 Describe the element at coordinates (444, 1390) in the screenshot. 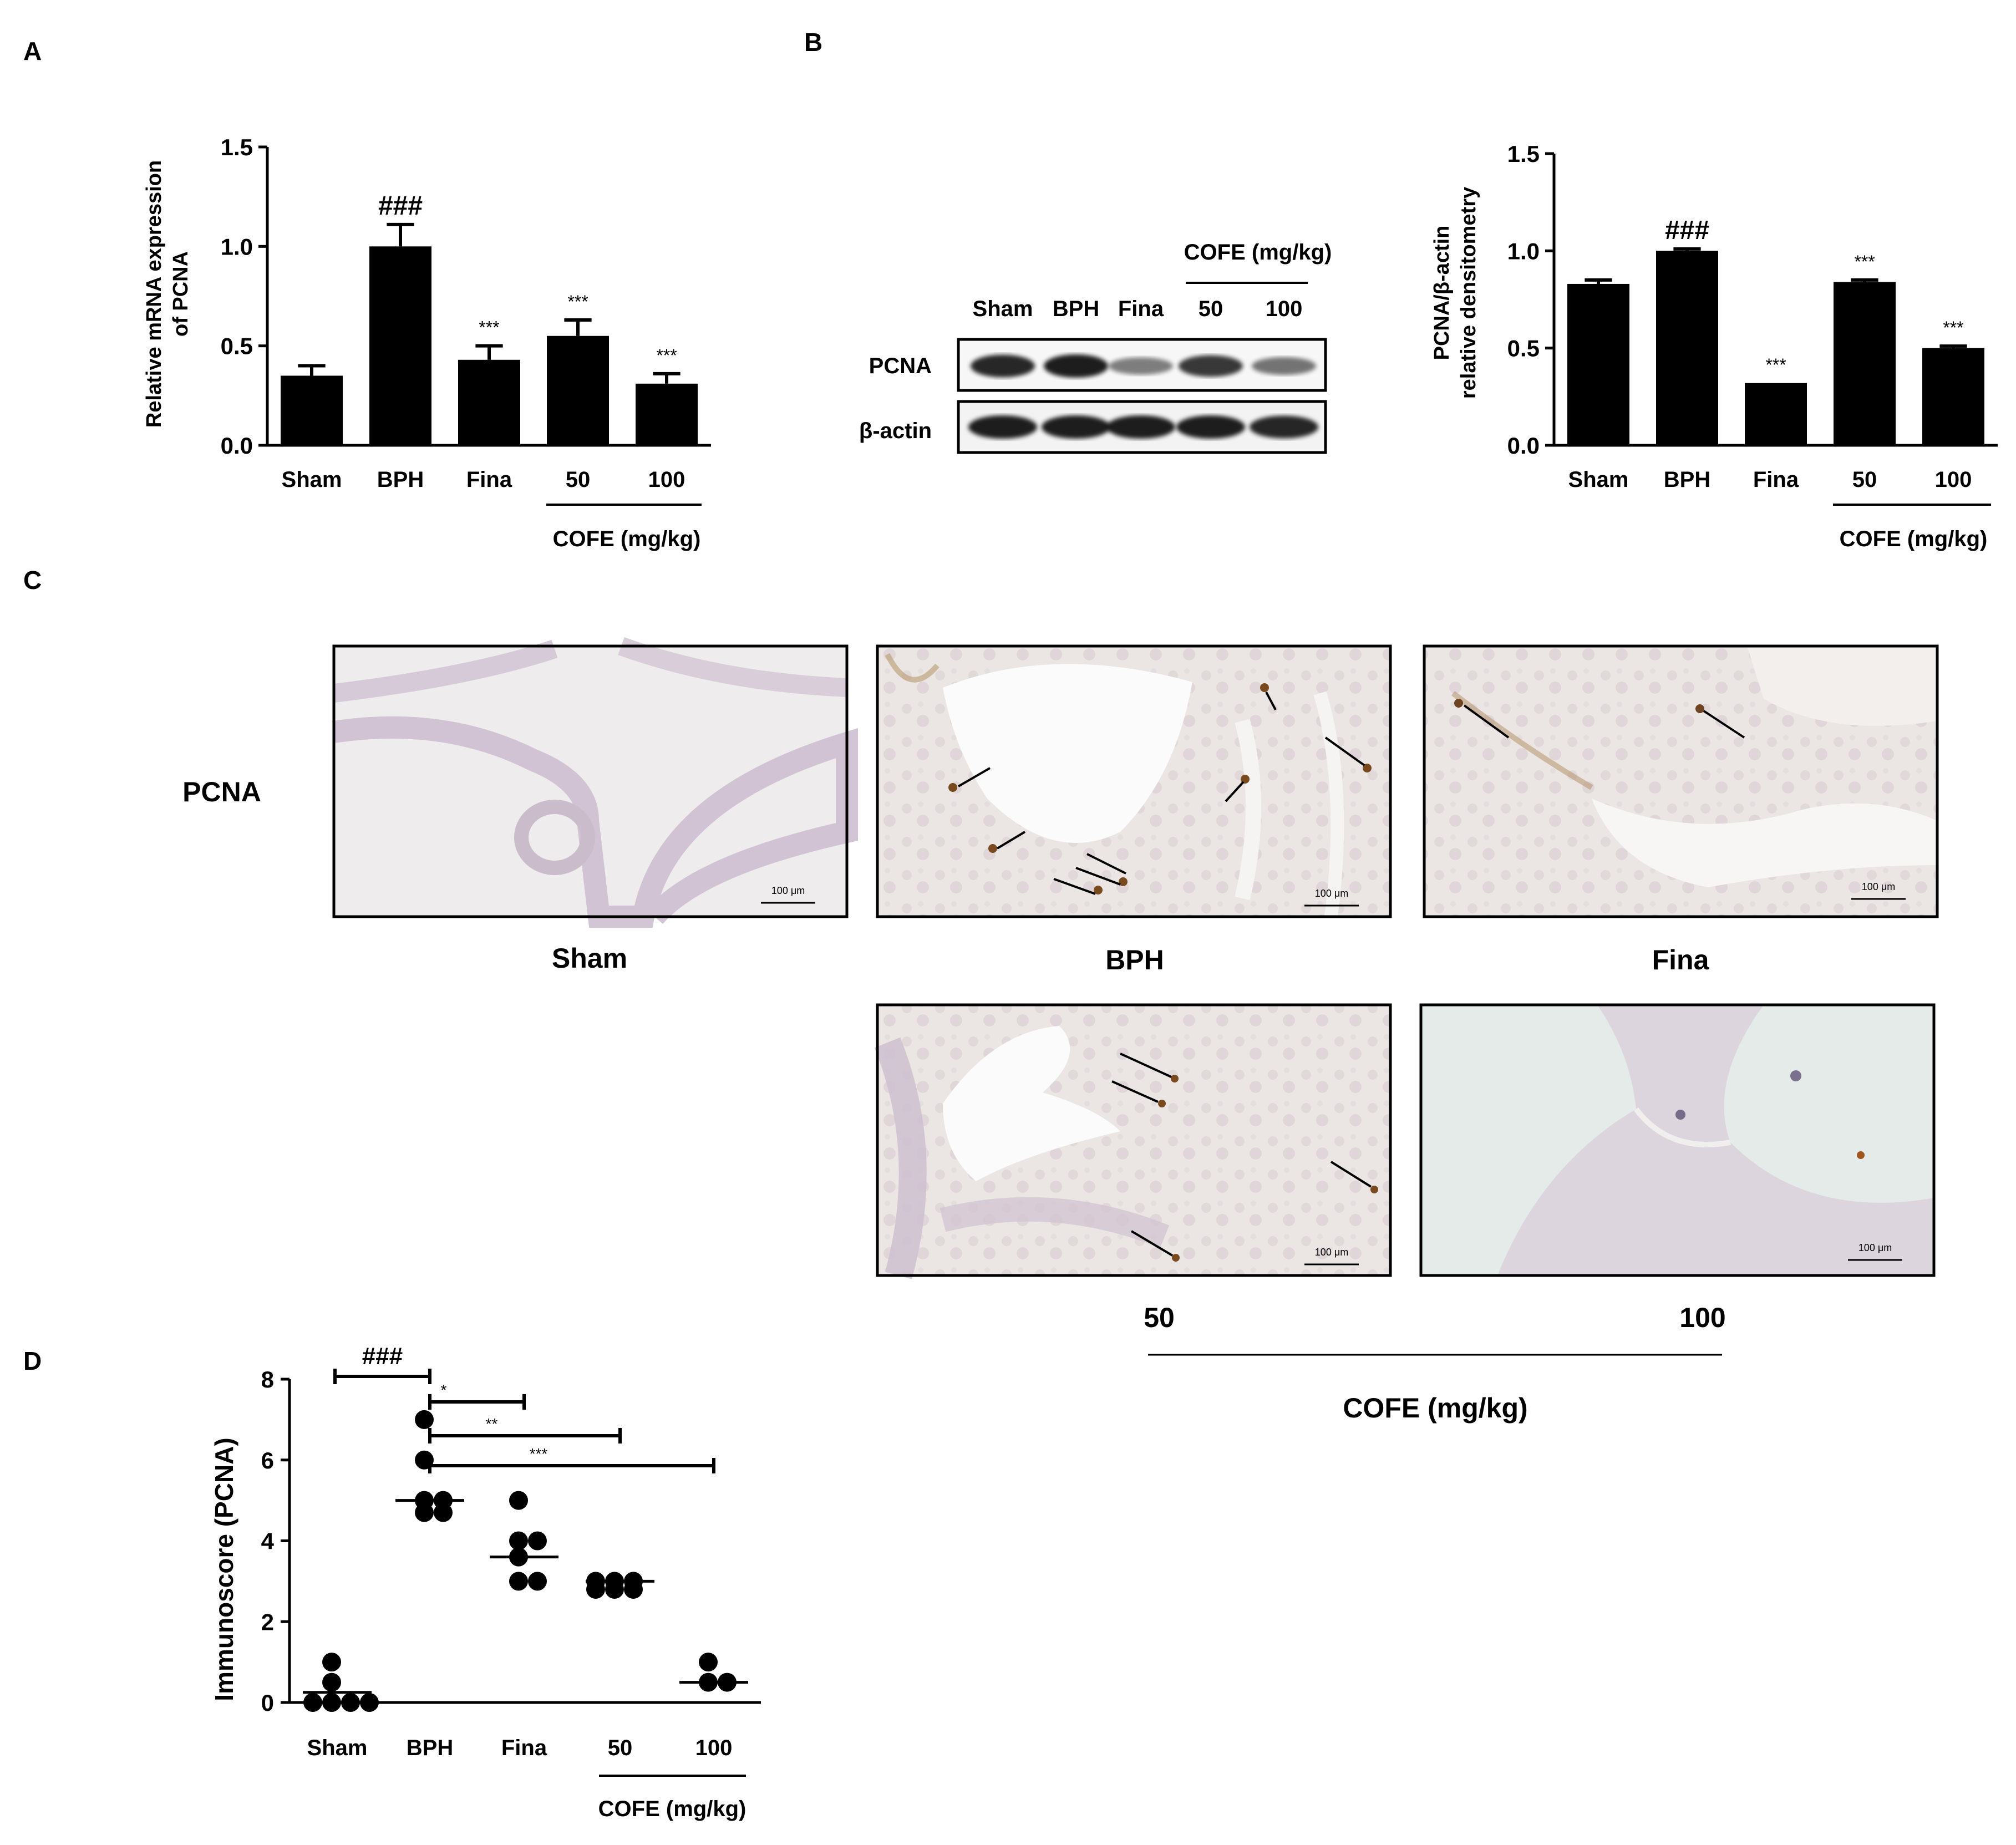

I see `panel-d-significance-label: *` at that location.